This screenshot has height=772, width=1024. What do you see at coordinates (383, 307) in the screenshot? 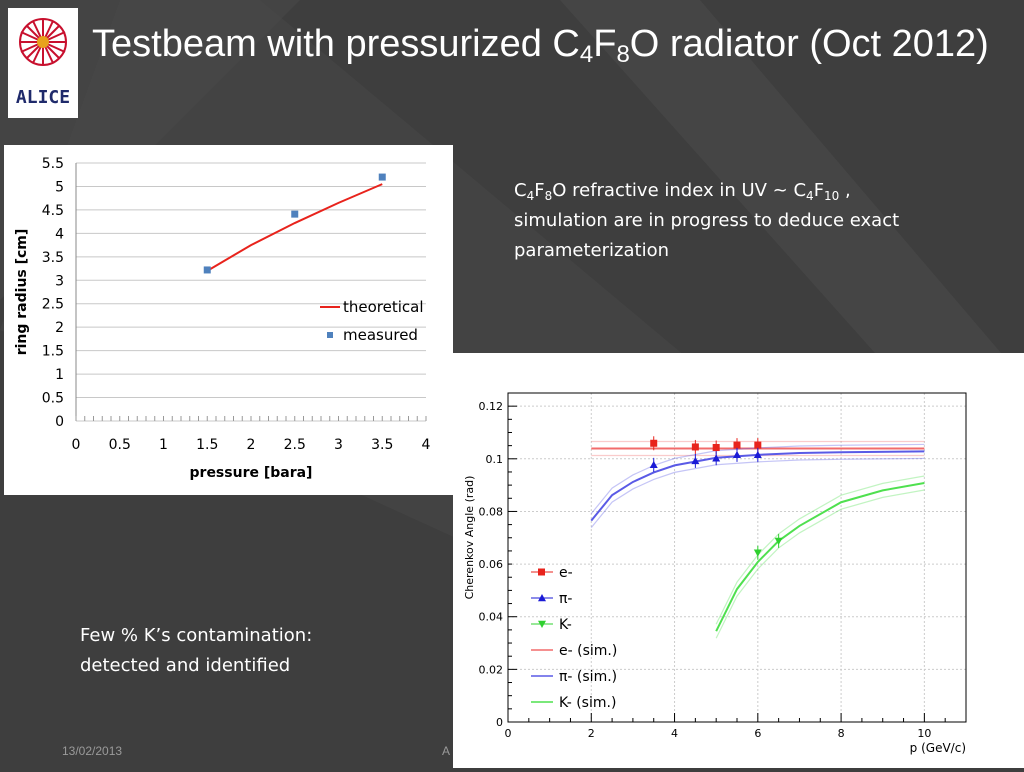
I see `legend-theoretical-label: theoretical` at bounding box center [383, 307].